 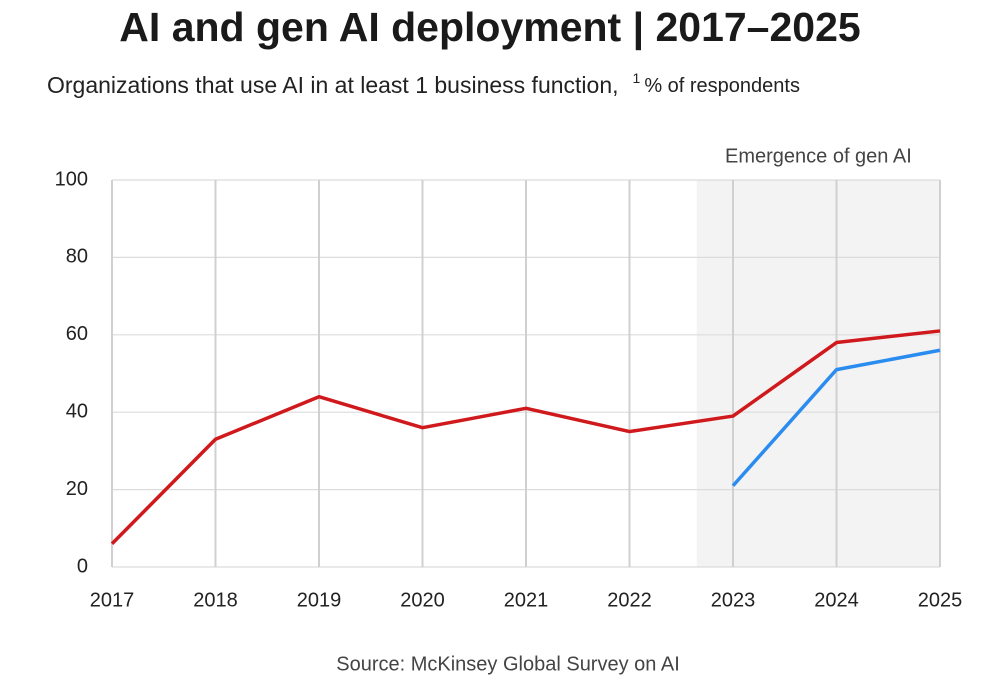 What do you see at coordinates (77, 411) in the screenshot?
I see `y-tick-label: 40` at bounding box center [77, 411].